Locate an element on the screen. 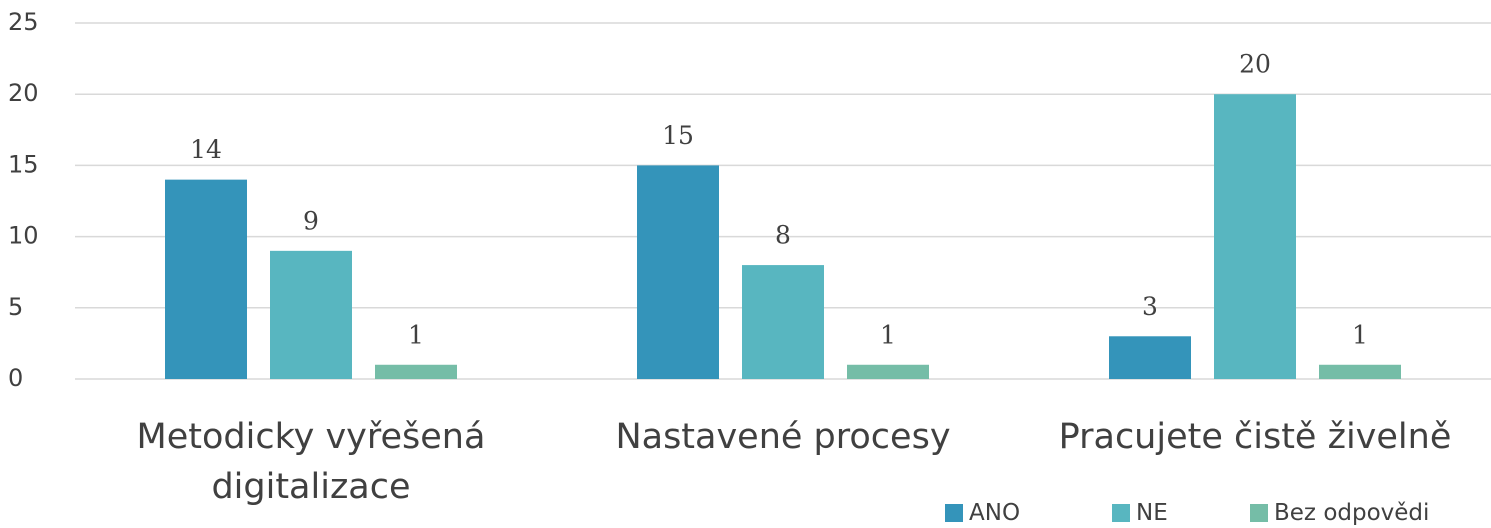  data-label: 9 is located at coordinates (311, 220).